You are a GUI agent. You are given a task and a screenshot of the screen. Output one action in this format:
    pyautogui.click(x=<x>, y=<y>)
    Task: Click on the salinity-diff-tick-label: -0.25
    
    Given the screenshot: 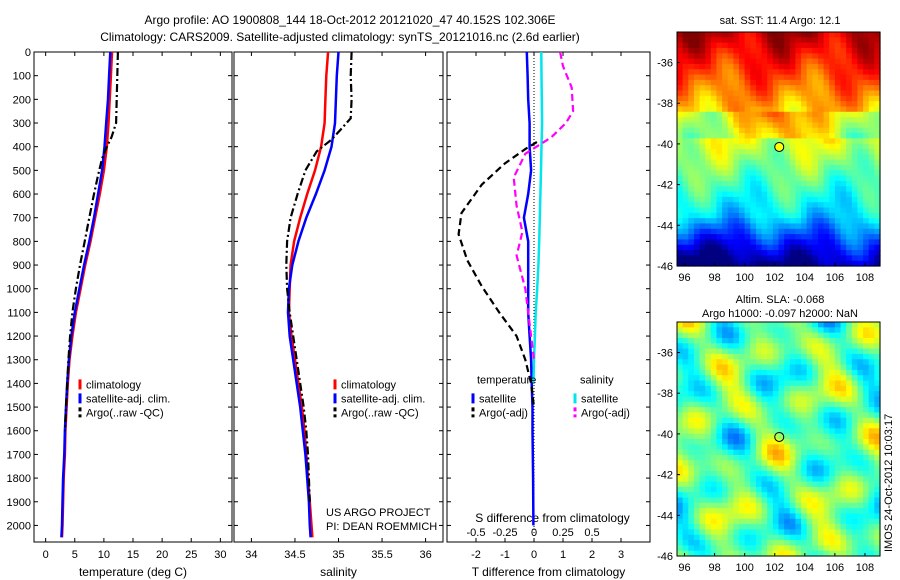 What is the action you would take?
    pyautogui.click(x=504, y=533)
    